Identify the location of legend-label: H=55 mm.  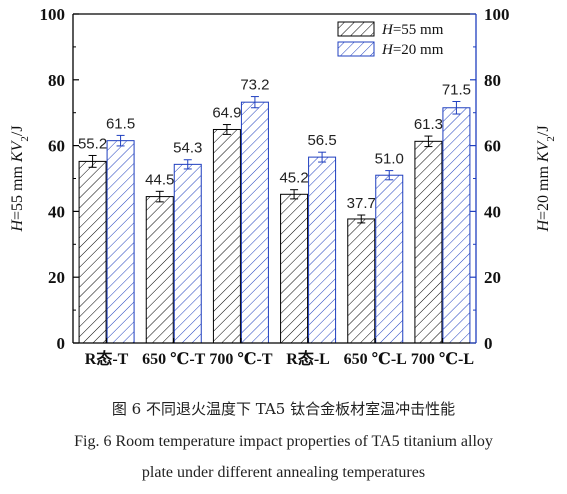
(412, 30).